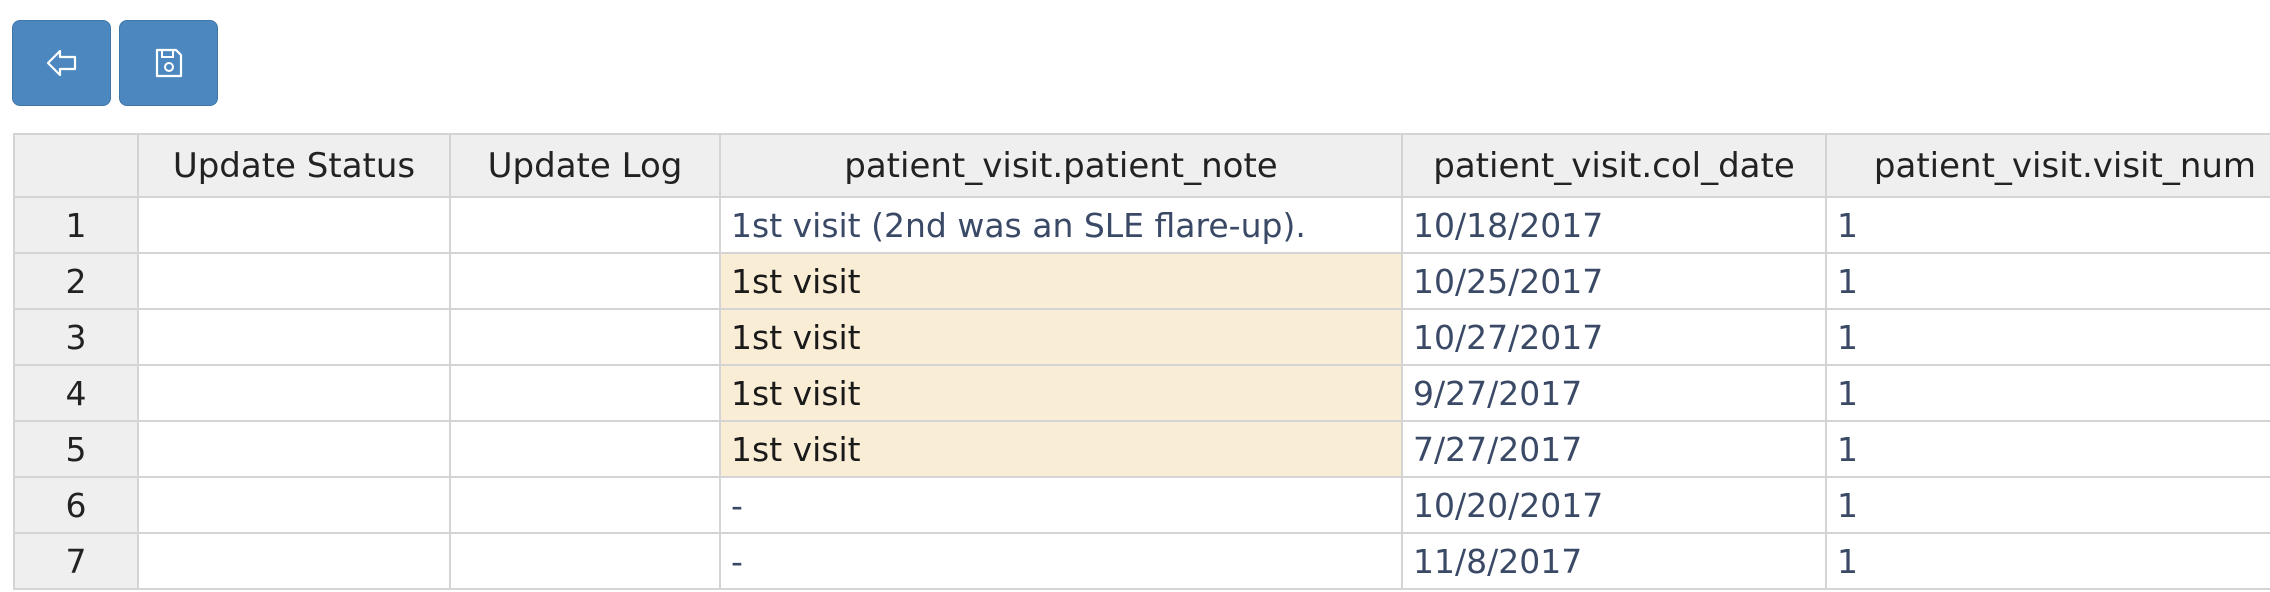 Image resolution: width=2270 pixels, height=592 pixels. What do you see at coordinates (76, 393) in the screenshot?
I see `row-number-cell: 4` at bounding box center [76, 393].